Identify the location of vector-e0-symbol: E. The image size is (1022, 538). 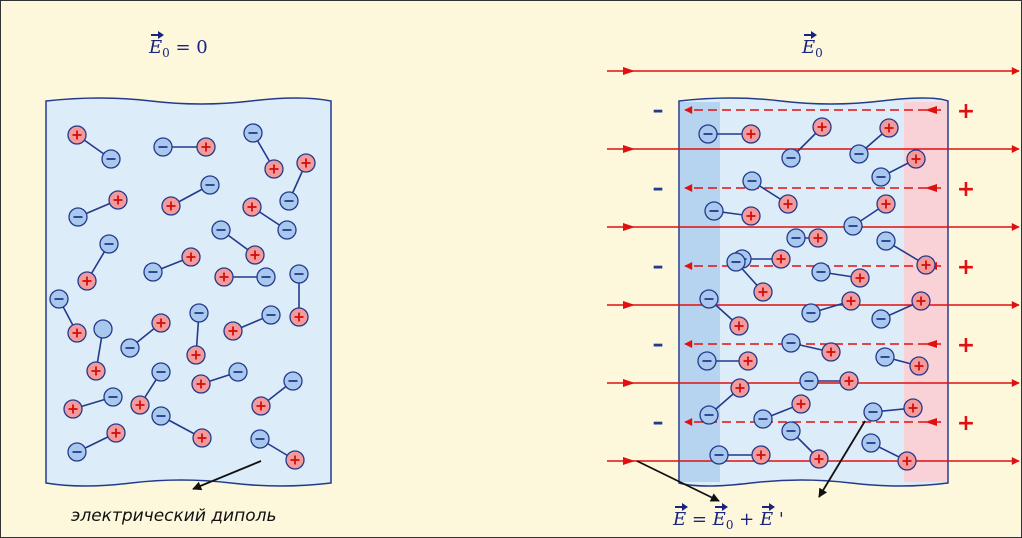
(720, 516).